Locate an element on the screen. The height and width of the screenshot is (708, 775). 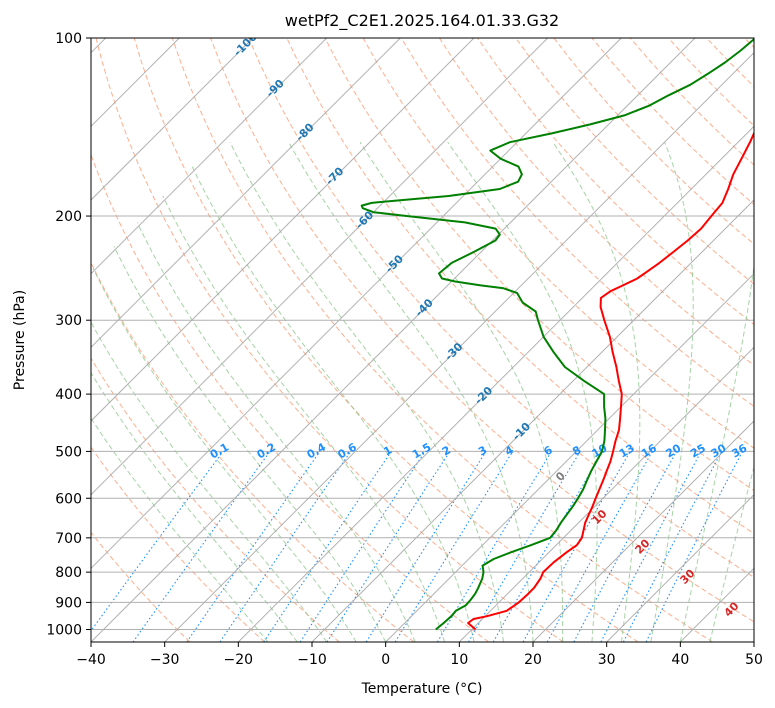
isotherm-label: -70 is located at coordinates (334, 175).